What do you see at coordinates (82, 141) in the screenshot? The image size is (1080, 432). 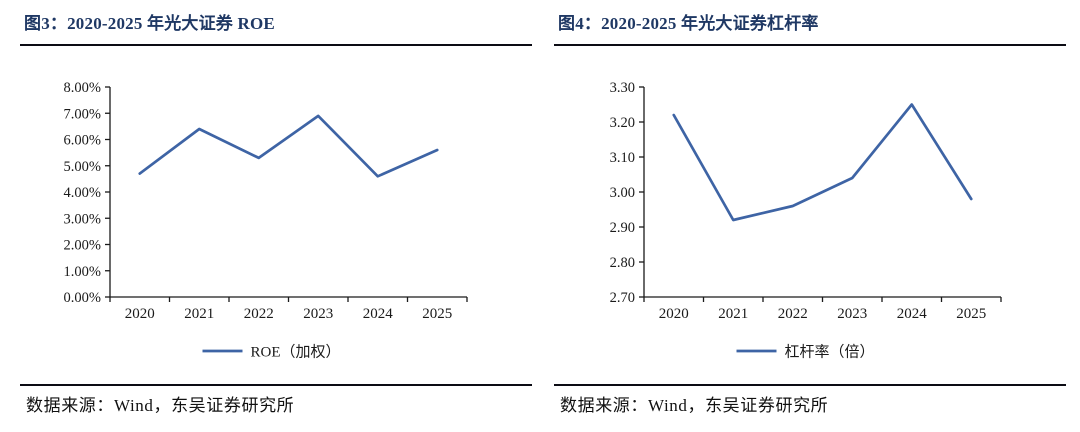 I see `y-tick-label: 6.00%` at bounding box center [82, 141].